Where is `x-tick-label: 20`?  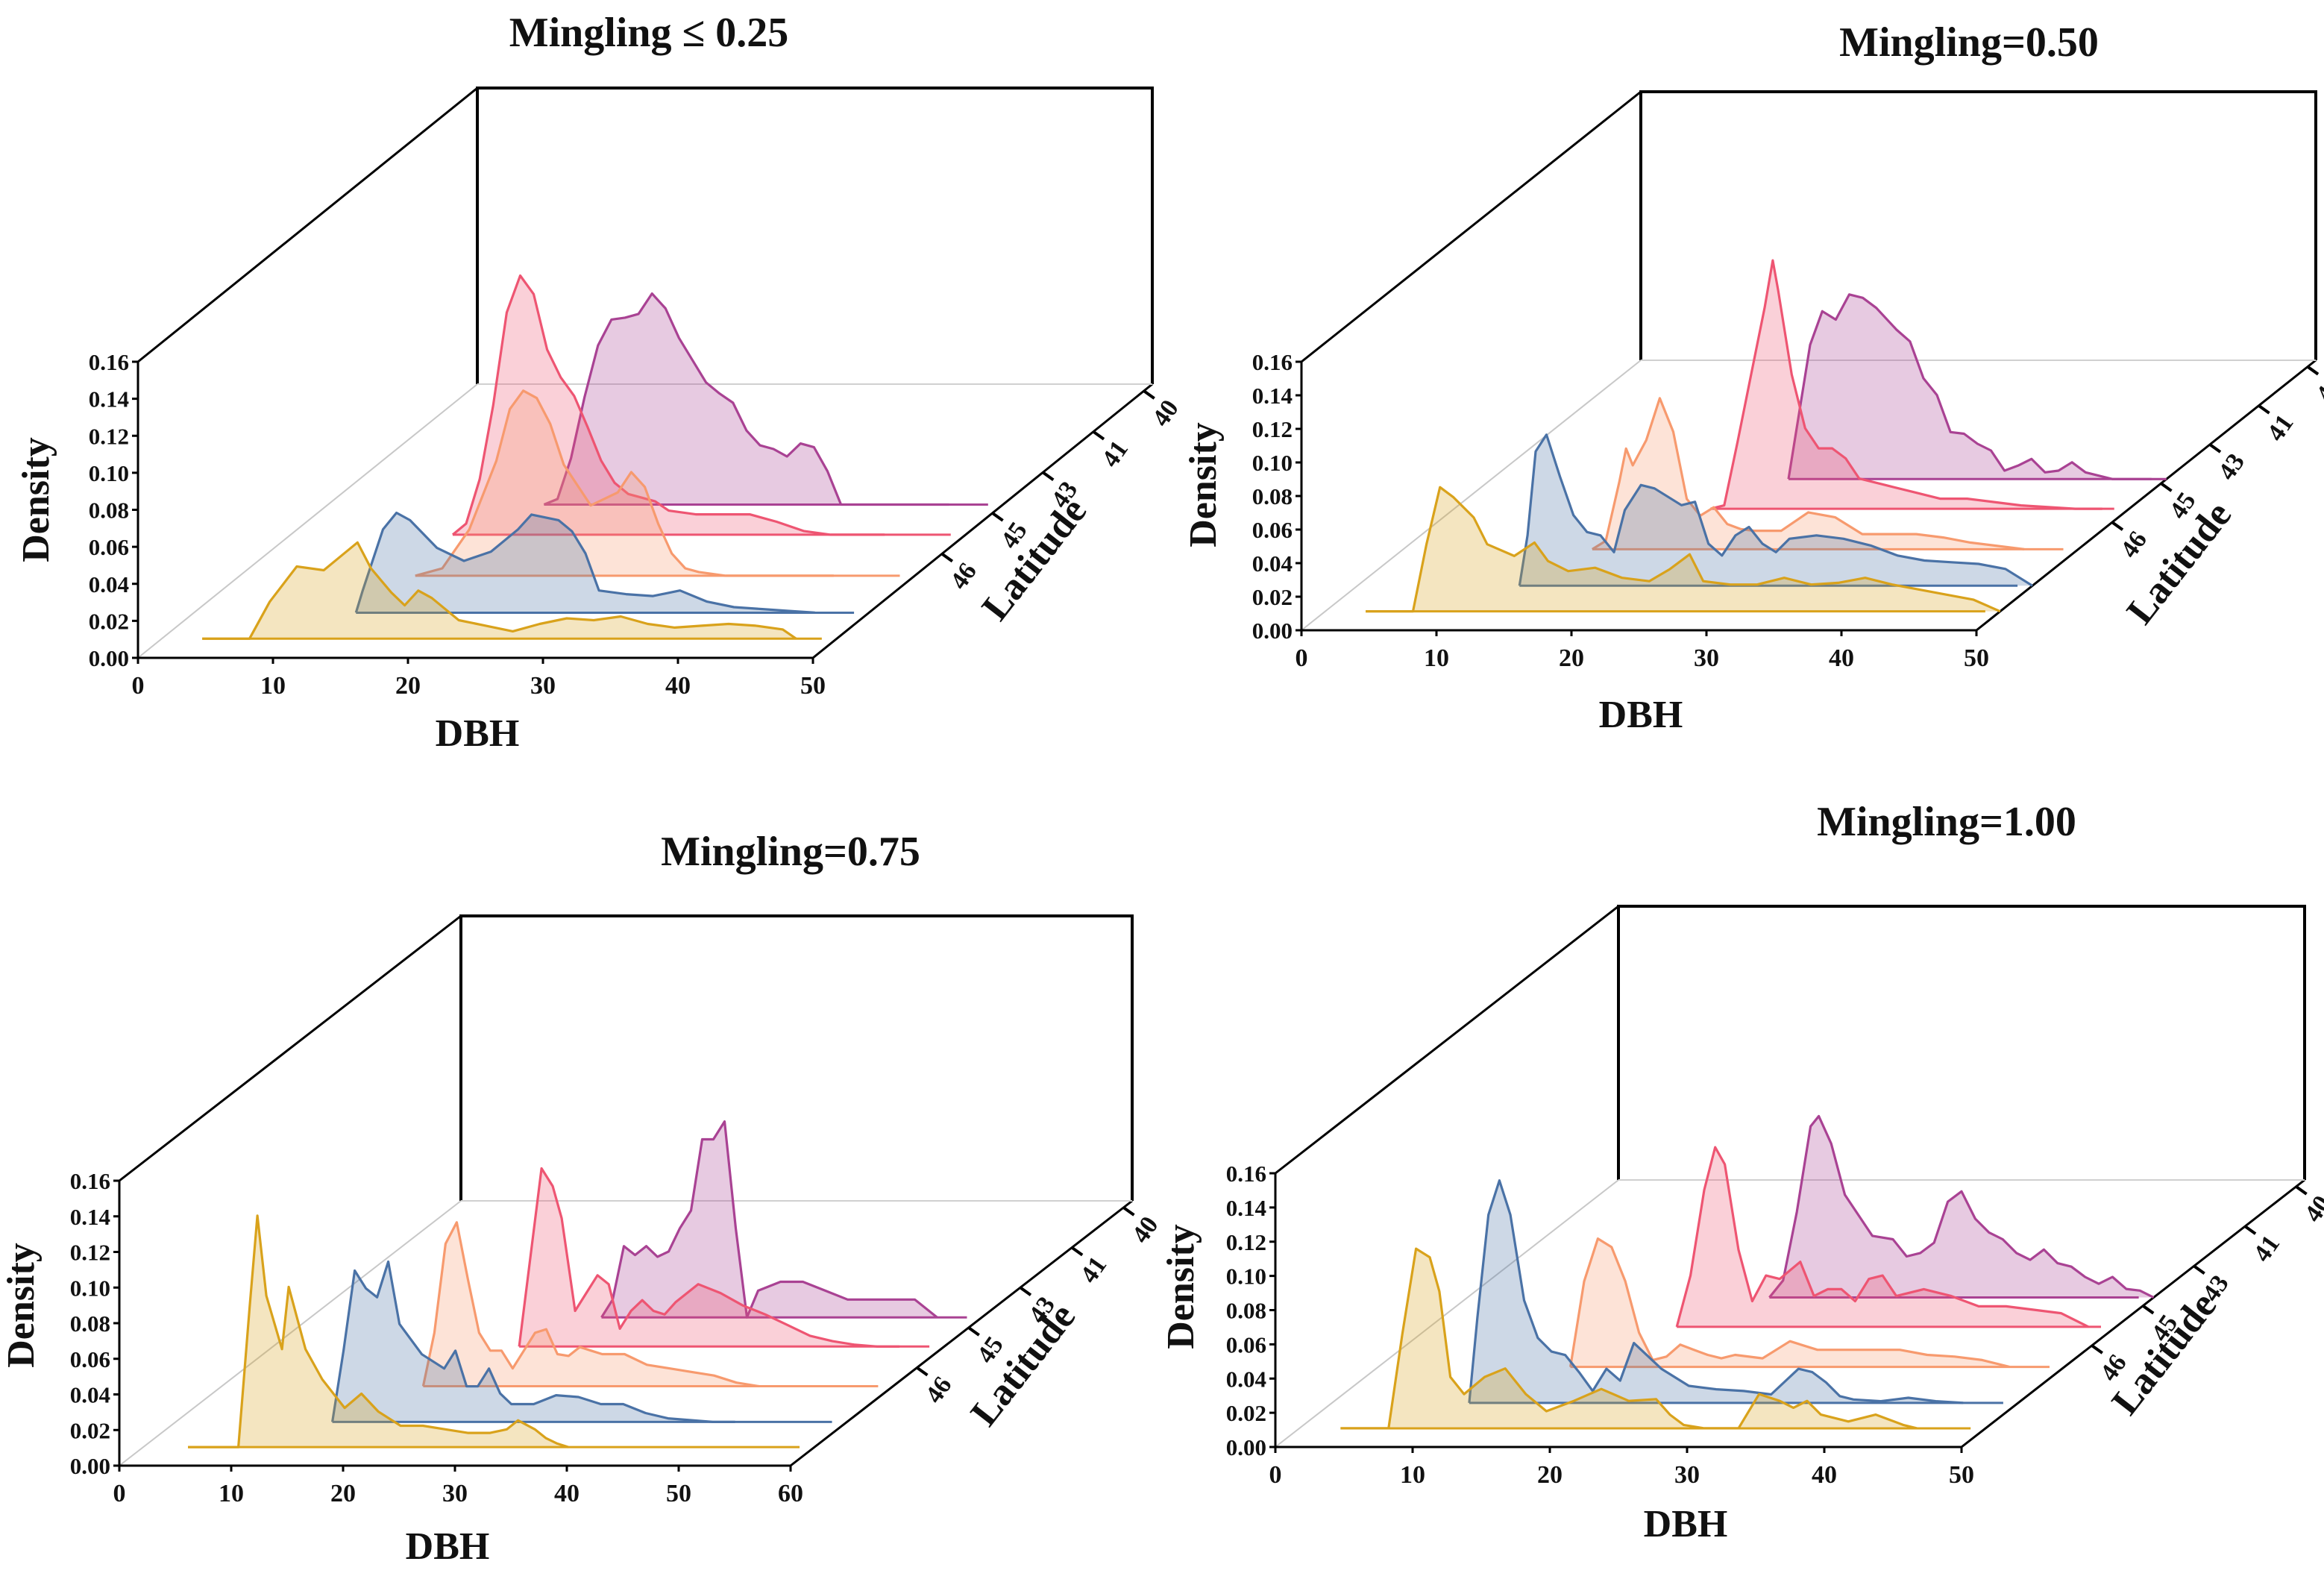 x-tick-label: 20 is located at coordinates (343, 1493).